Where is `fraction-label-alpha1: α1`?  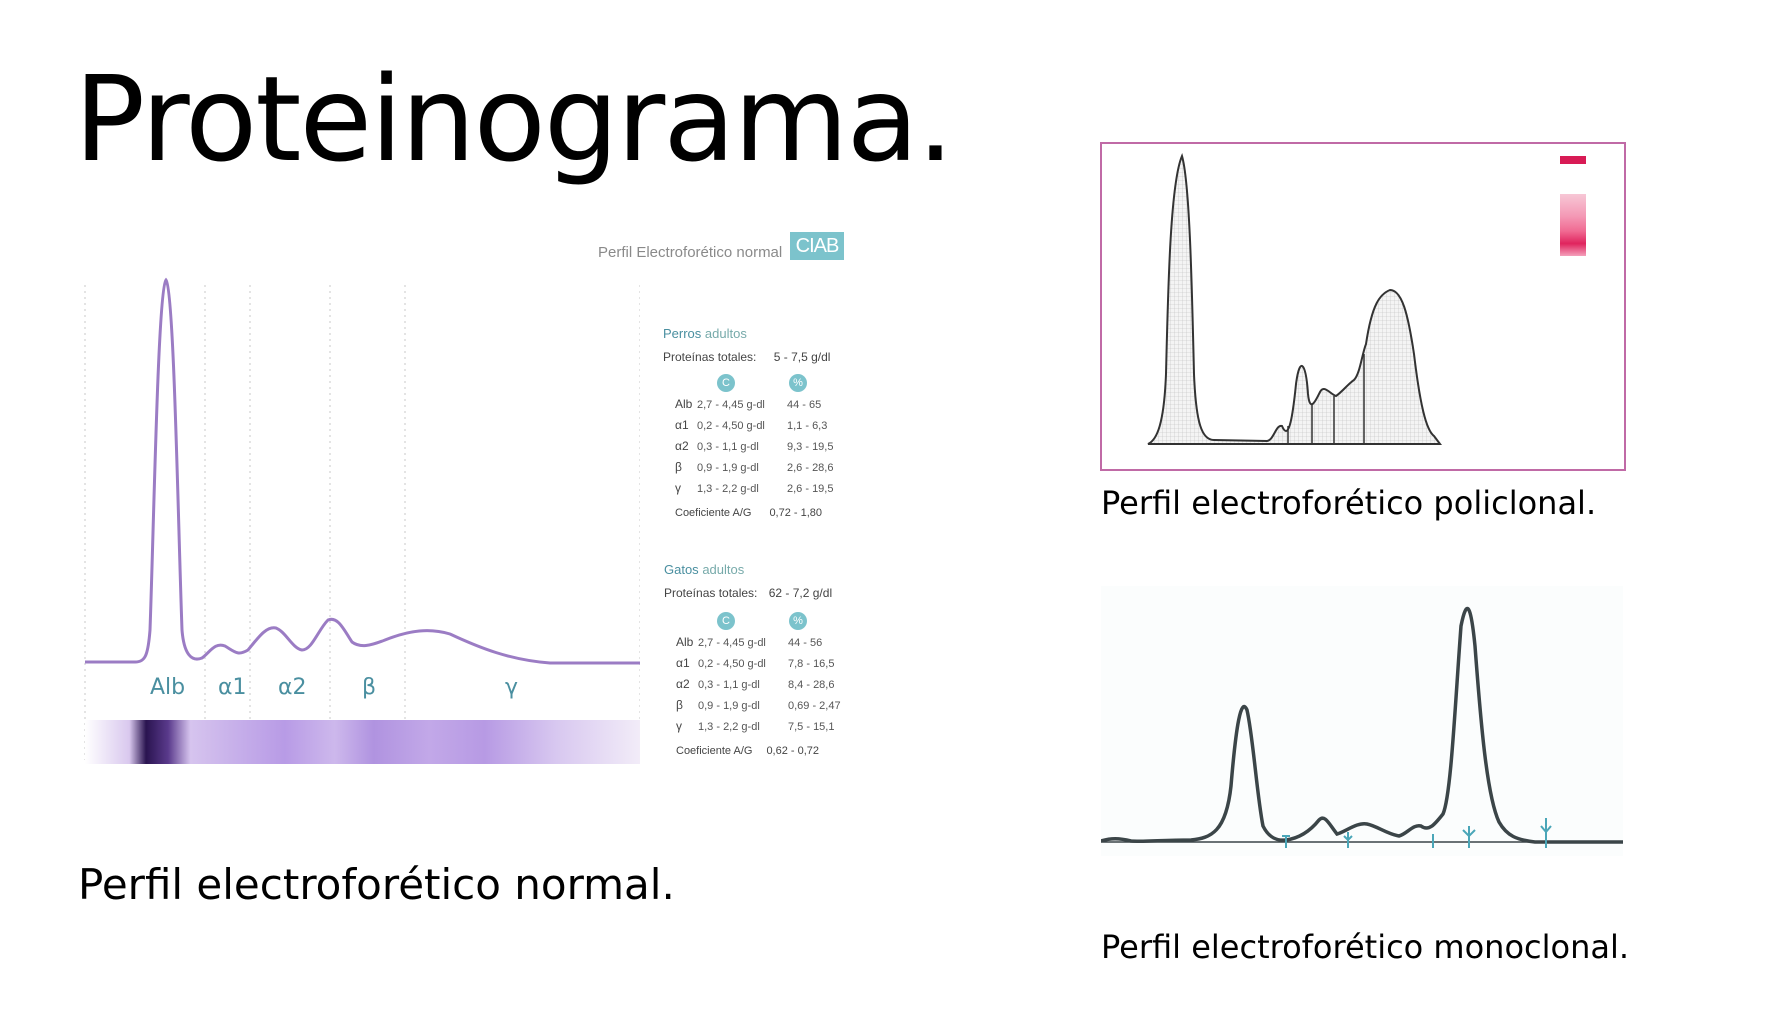
fraction-label-alpha1: α1 is located at coordinates (232, 687).